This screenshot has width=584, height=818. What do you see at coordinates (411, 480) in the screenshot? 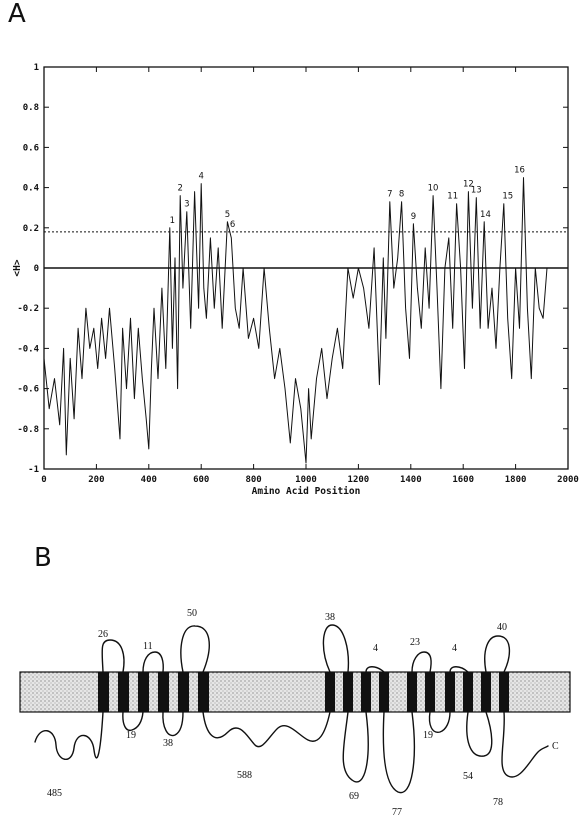
I see `x-tick-label: 1400` at bounding box center [411, 480].